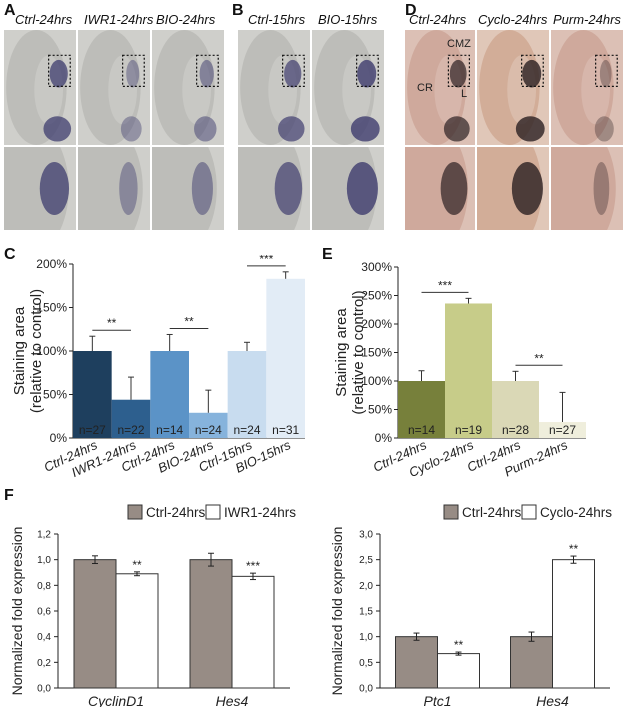 The width and height of the screenshot is (633, 707). Describe the element at coordinates (40, 188) in the screenshot. I see `micrograph-a-1-zoom` at that location.